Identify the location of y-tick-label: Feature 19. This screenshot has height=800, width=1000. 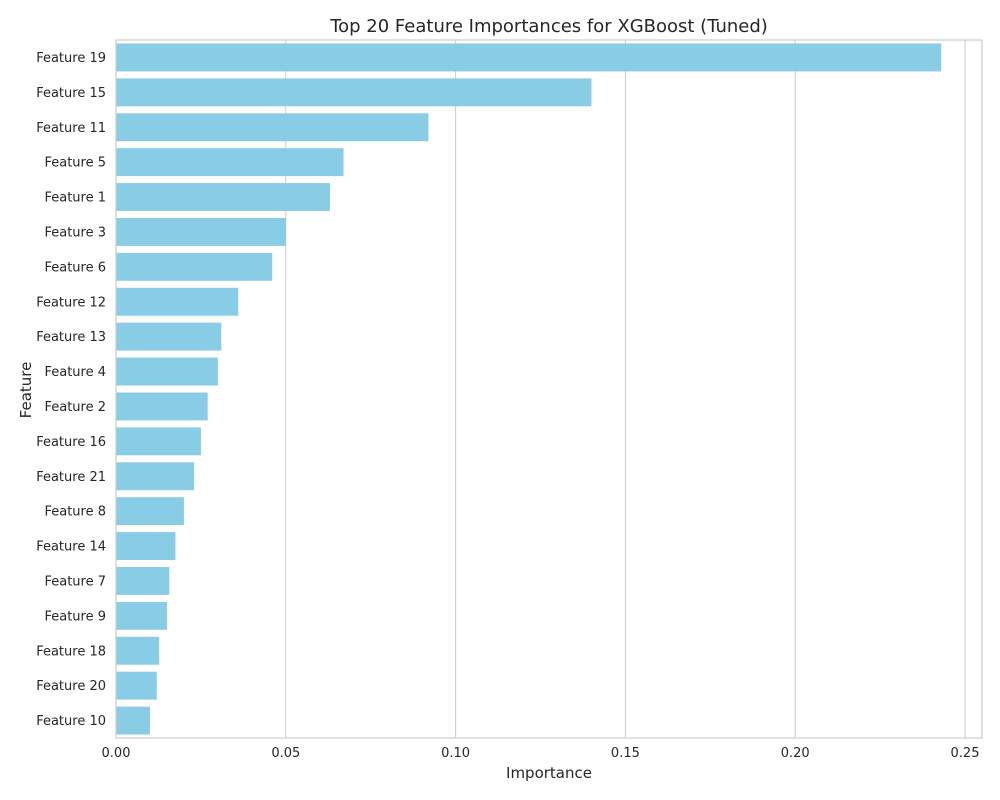
(71, 58).